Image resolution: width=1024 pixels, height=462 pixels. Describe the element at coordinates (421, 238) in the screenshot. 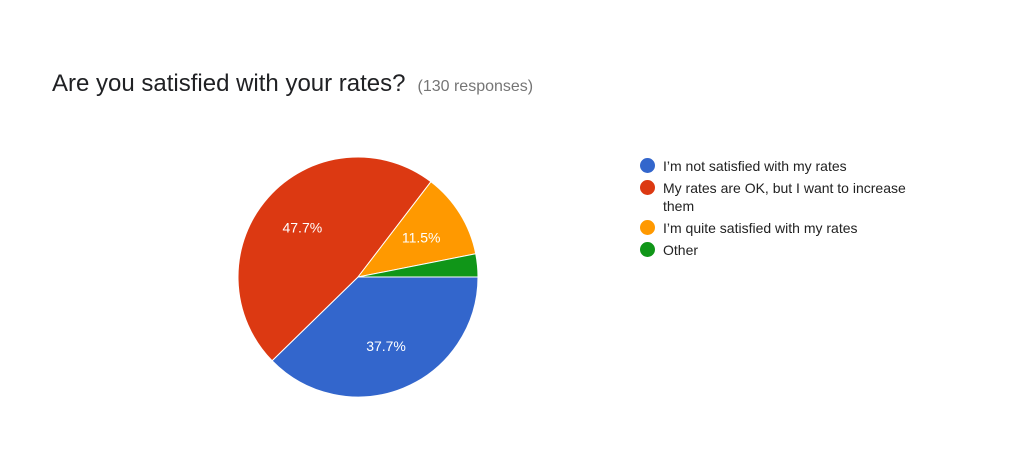

I see `slice-percent-label: 11.5%` at that location.